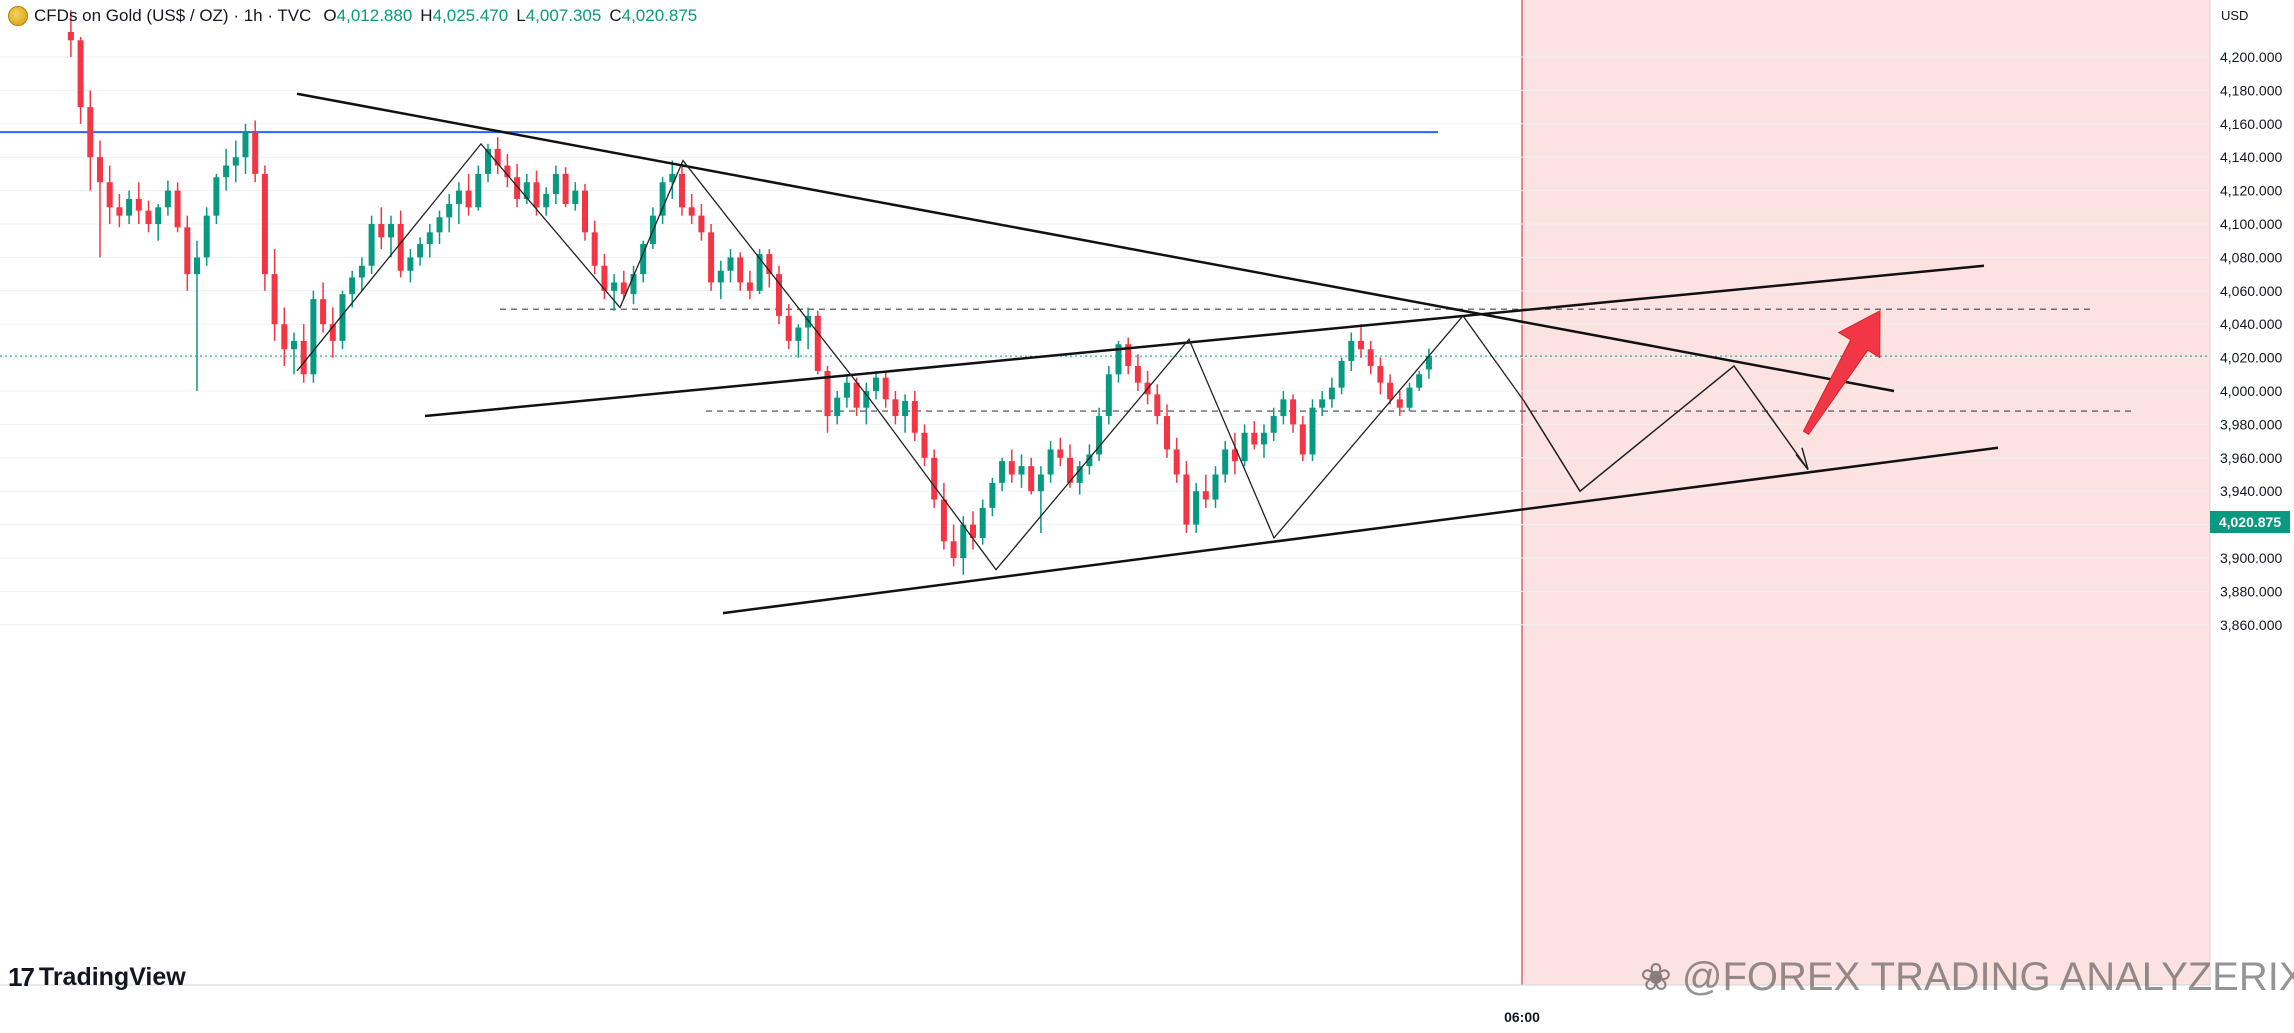 The height and width of the screenshot is (1033, 2294). I want to click on ohlc-open: O4,012.880, so click(368, 15).